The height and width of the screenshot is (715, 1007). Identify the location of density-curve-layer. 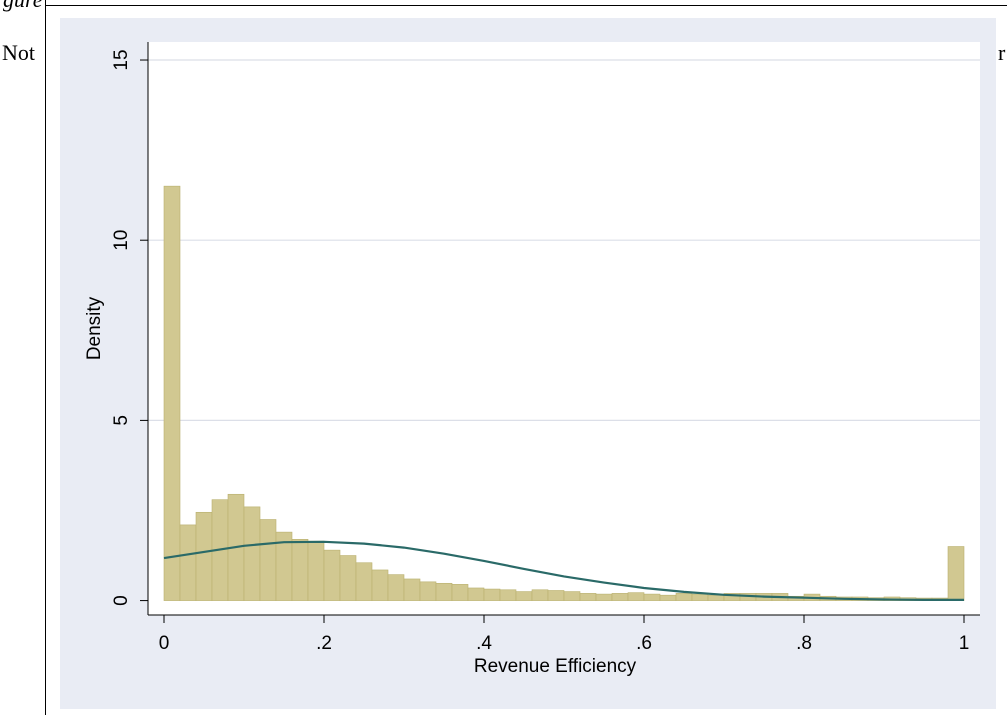
(563, 570).